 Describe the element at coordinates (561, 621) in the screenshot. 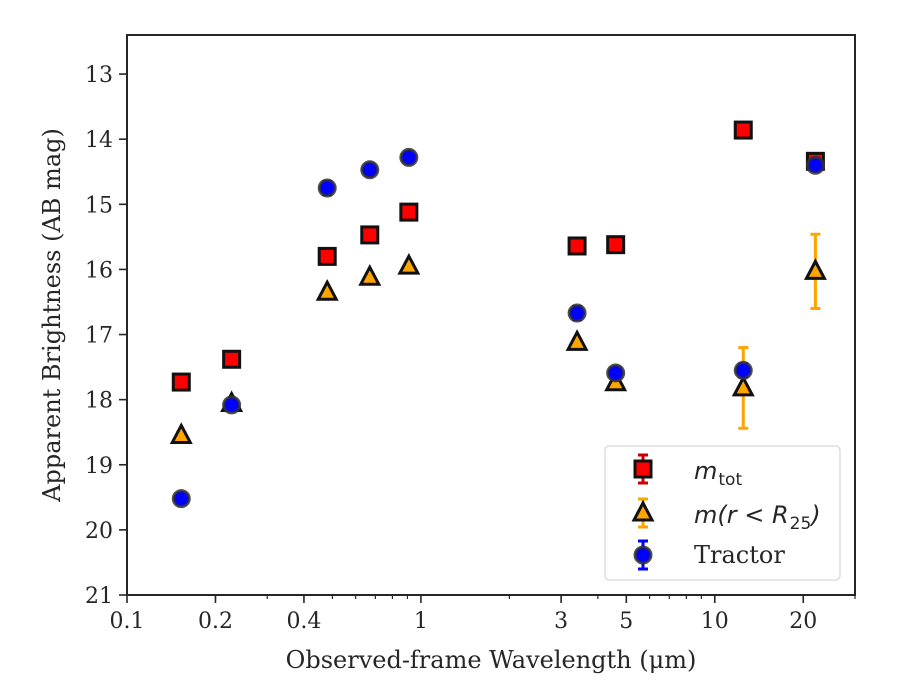

I see `x-tick-label: 3` at that location.